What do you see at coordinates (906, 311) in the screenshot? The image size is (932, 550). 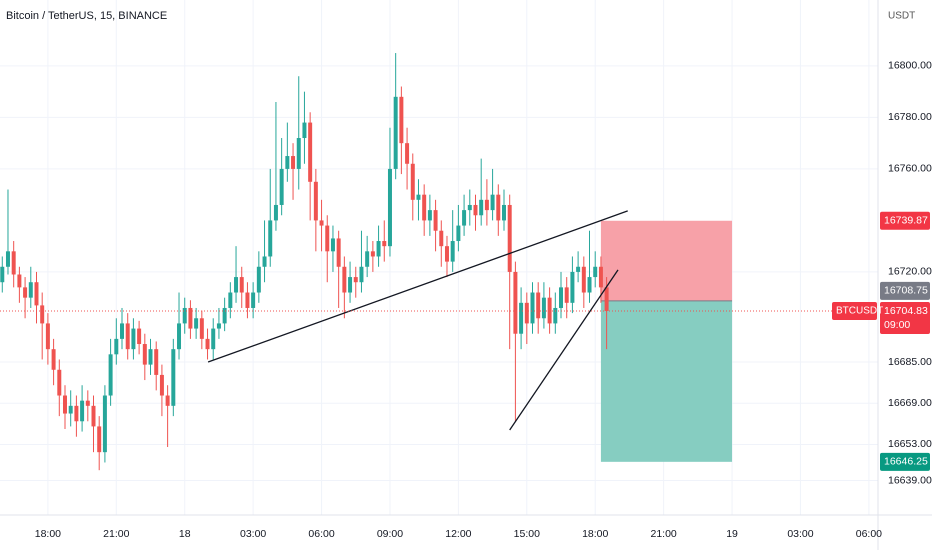 I see `last-price-label: 16704.83` at bounding box center [906, 311].